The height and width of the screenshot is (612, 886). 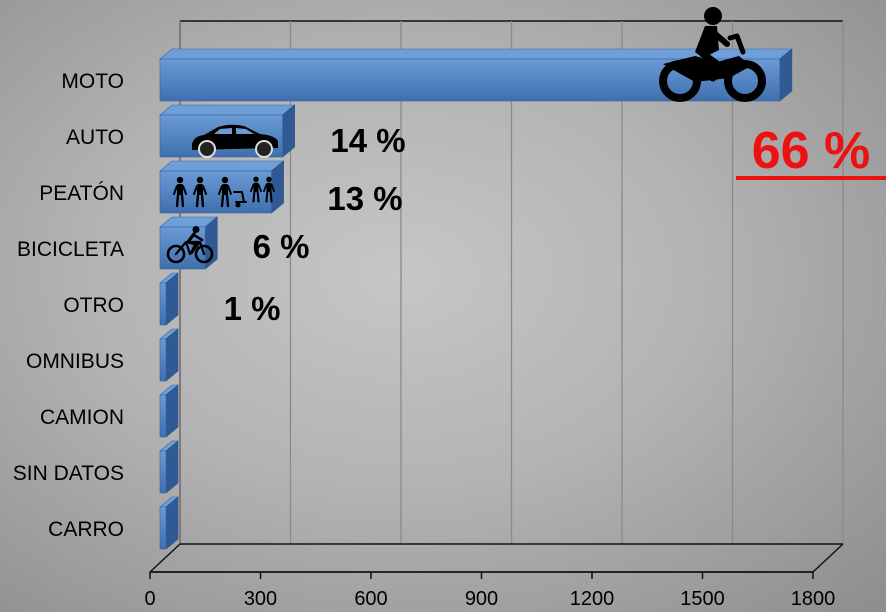 I want to click on cyclist-icon, so click(x=190, y=245).